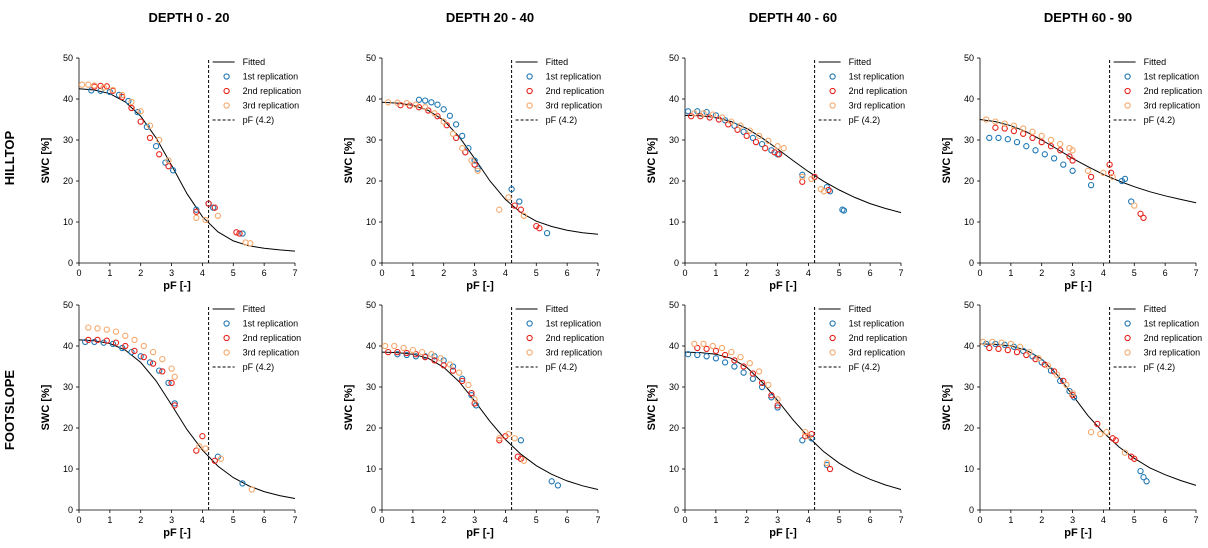  I want to click on series-1st-replication, so click(757, 410).